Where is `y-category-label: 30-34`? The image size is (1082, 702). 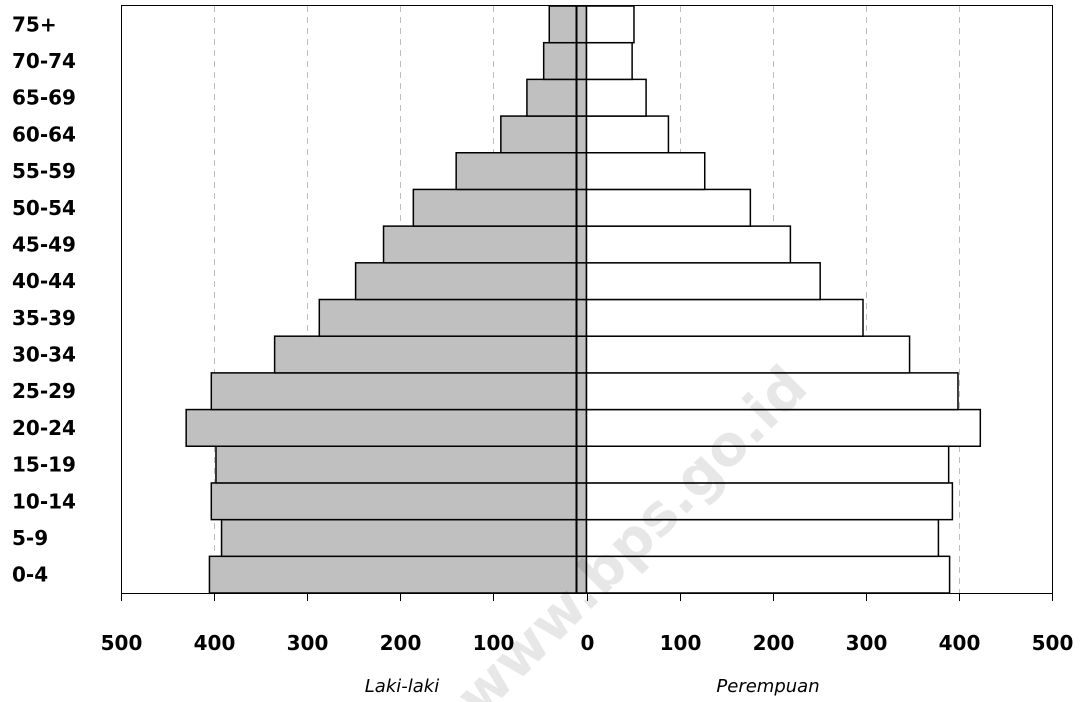
y-category-label: 30-34 is located at coordinates (44, 355).